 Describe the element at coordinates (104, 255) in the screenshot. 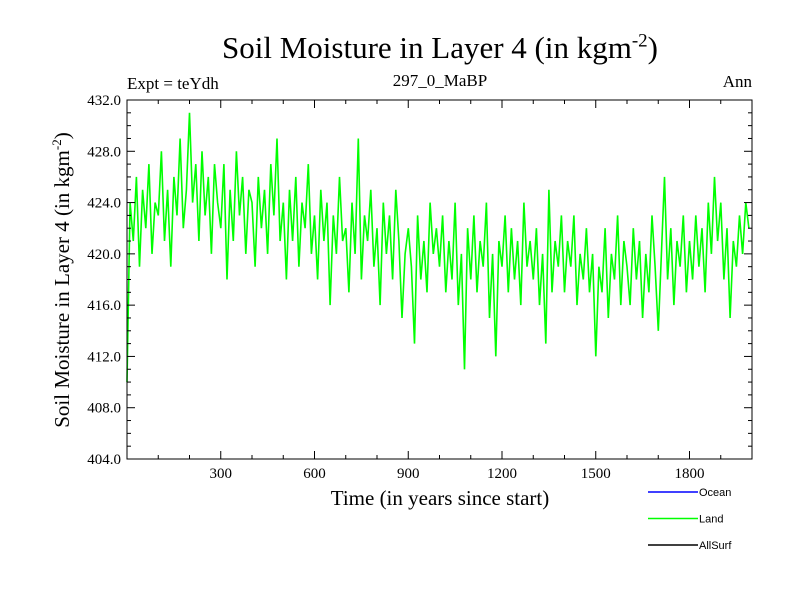

I see `y-tick-label: 420.0` at that location.